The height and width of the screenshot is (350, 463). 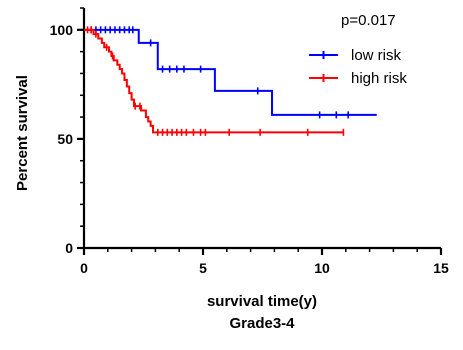 I want to click on y-tick-label: 0, so click(x=69, y=248).